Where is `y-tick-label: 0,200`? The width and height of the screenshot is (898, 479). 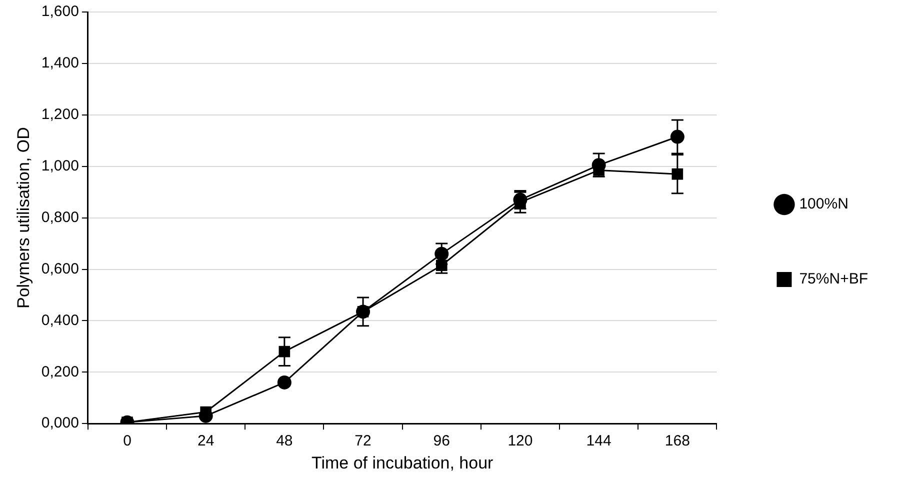
y-tick-label: 0,200 is located at coordinates (60, 371).